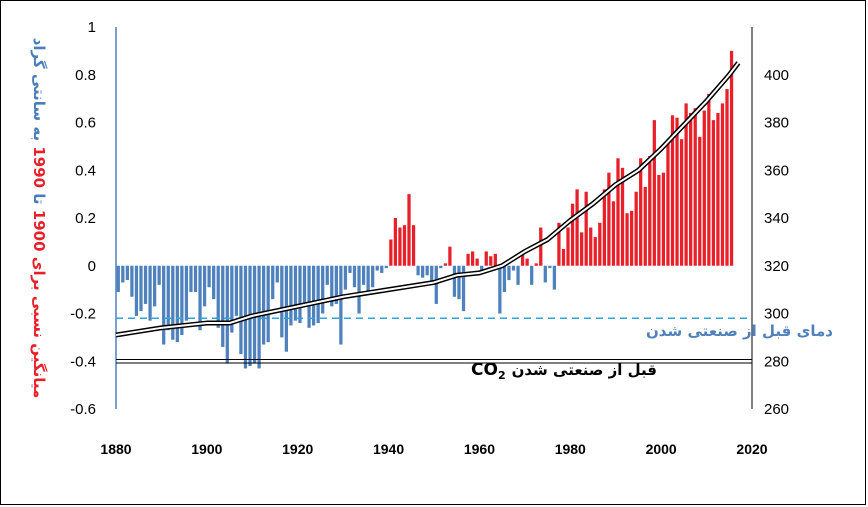 This screenshot has width=868, height=507. I want to click on y-axis-label-part: 1990, so click(39, 167).